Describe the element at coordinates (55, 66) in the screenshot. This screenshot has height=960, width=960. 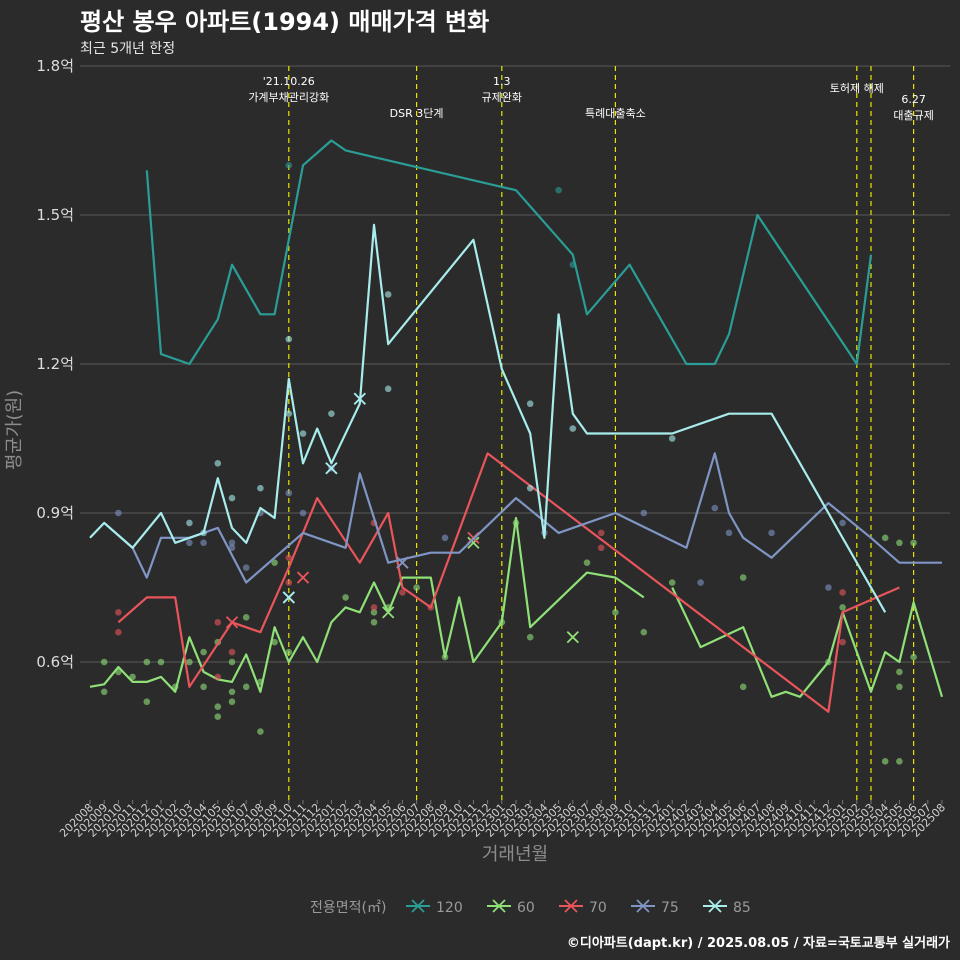
I see `y-tick-label: 1.8억` at that location.